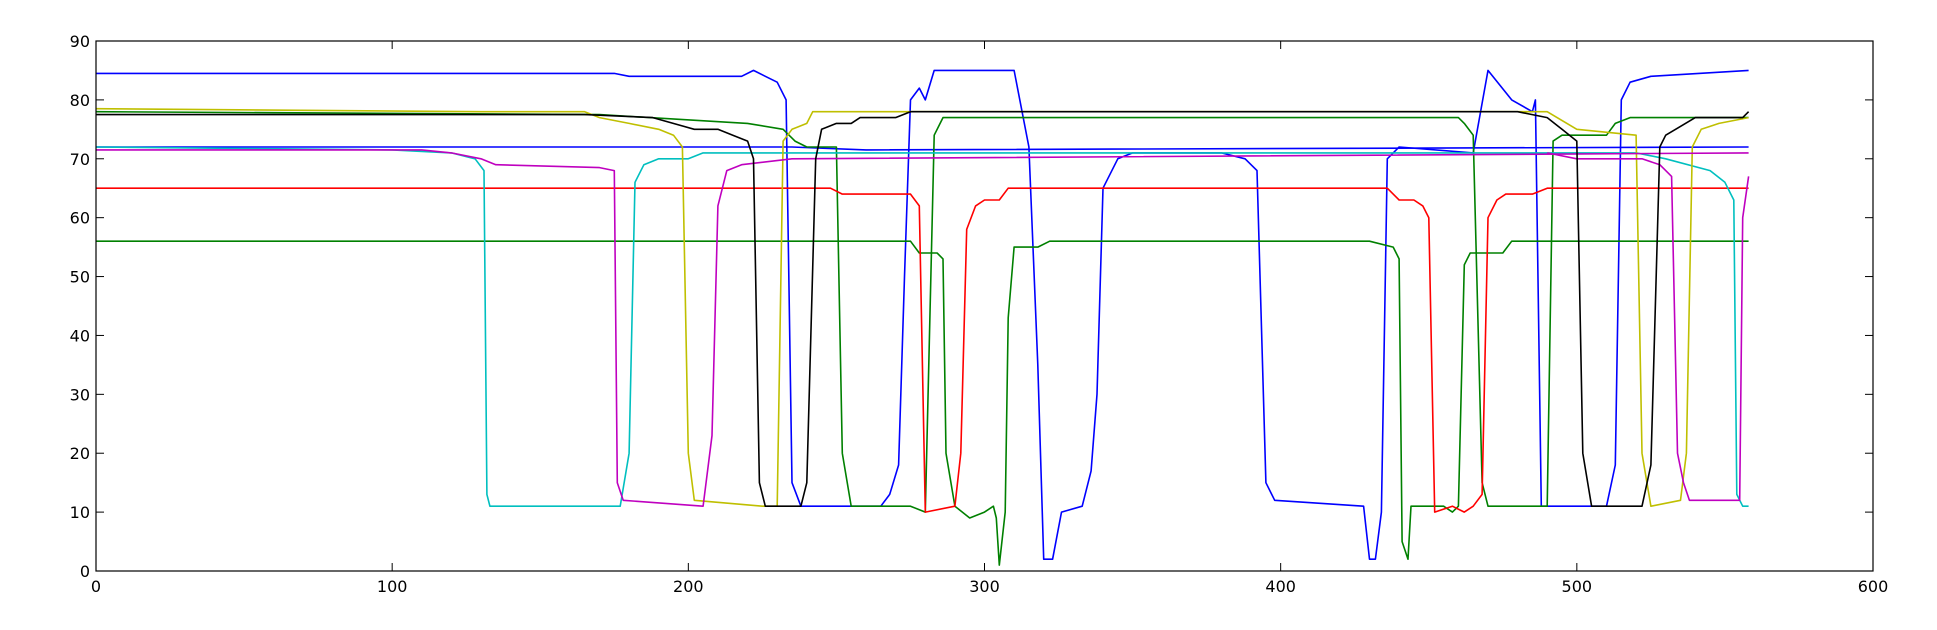 This screenshot has width=1937, height=630. What do you see at coordinates (1873, 586) in the screenshot?
I see `x-tick-label: 600` at bounding box center [1873, 586].